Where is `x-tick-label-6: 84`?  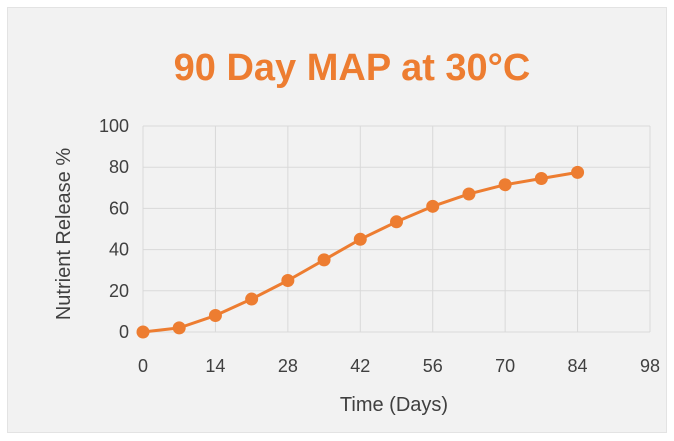 x-tick-label-6: 84 is located at coordinates (578, 366).